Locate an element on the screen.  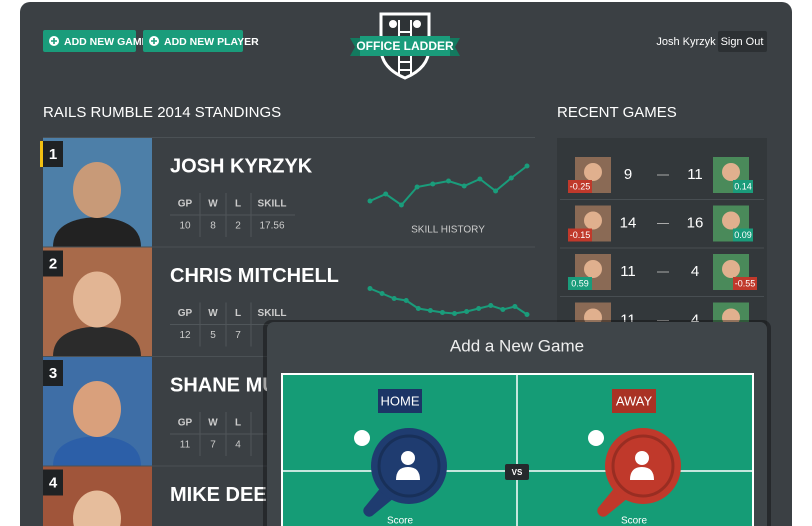
home-score: 14 is located at coordinates (628, 222).